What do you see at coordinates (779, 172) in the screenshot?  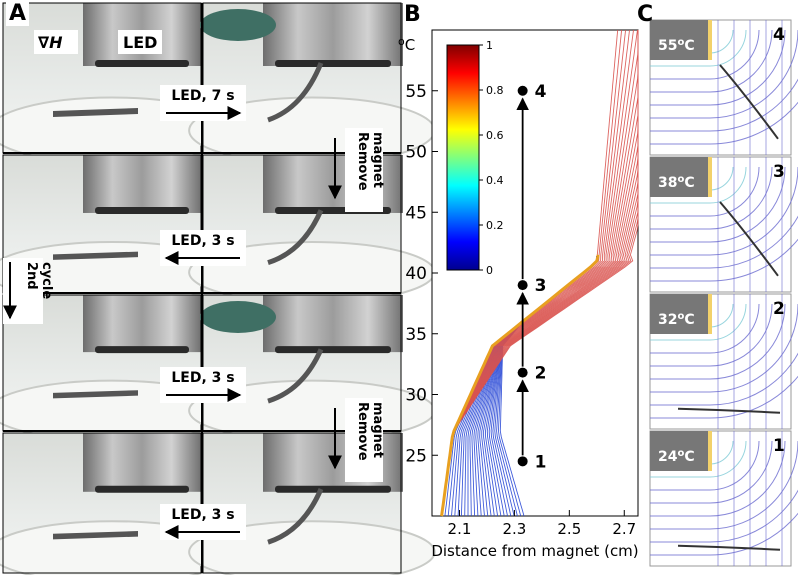 I see `state-number: 3` at bounding box center [779, 172].